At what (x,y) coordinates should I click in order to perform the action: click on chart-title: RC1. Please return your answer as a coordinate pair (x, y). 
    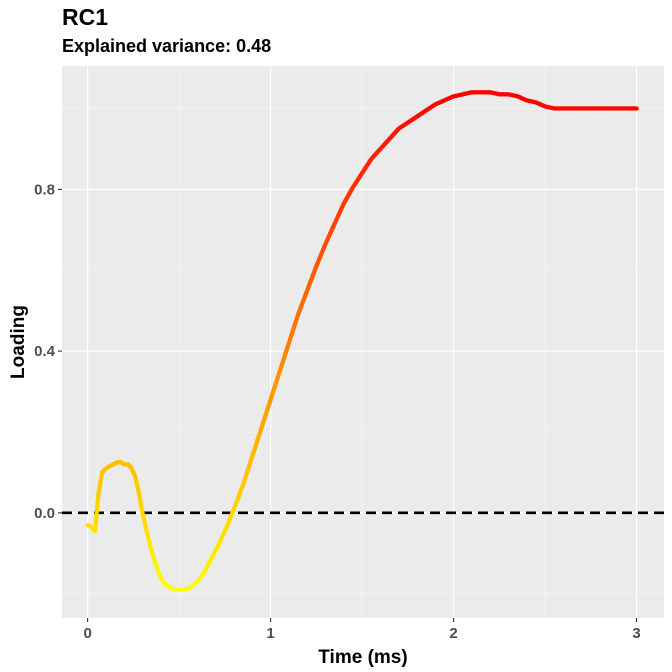
    Looking at the image, I should click on (85, 17).